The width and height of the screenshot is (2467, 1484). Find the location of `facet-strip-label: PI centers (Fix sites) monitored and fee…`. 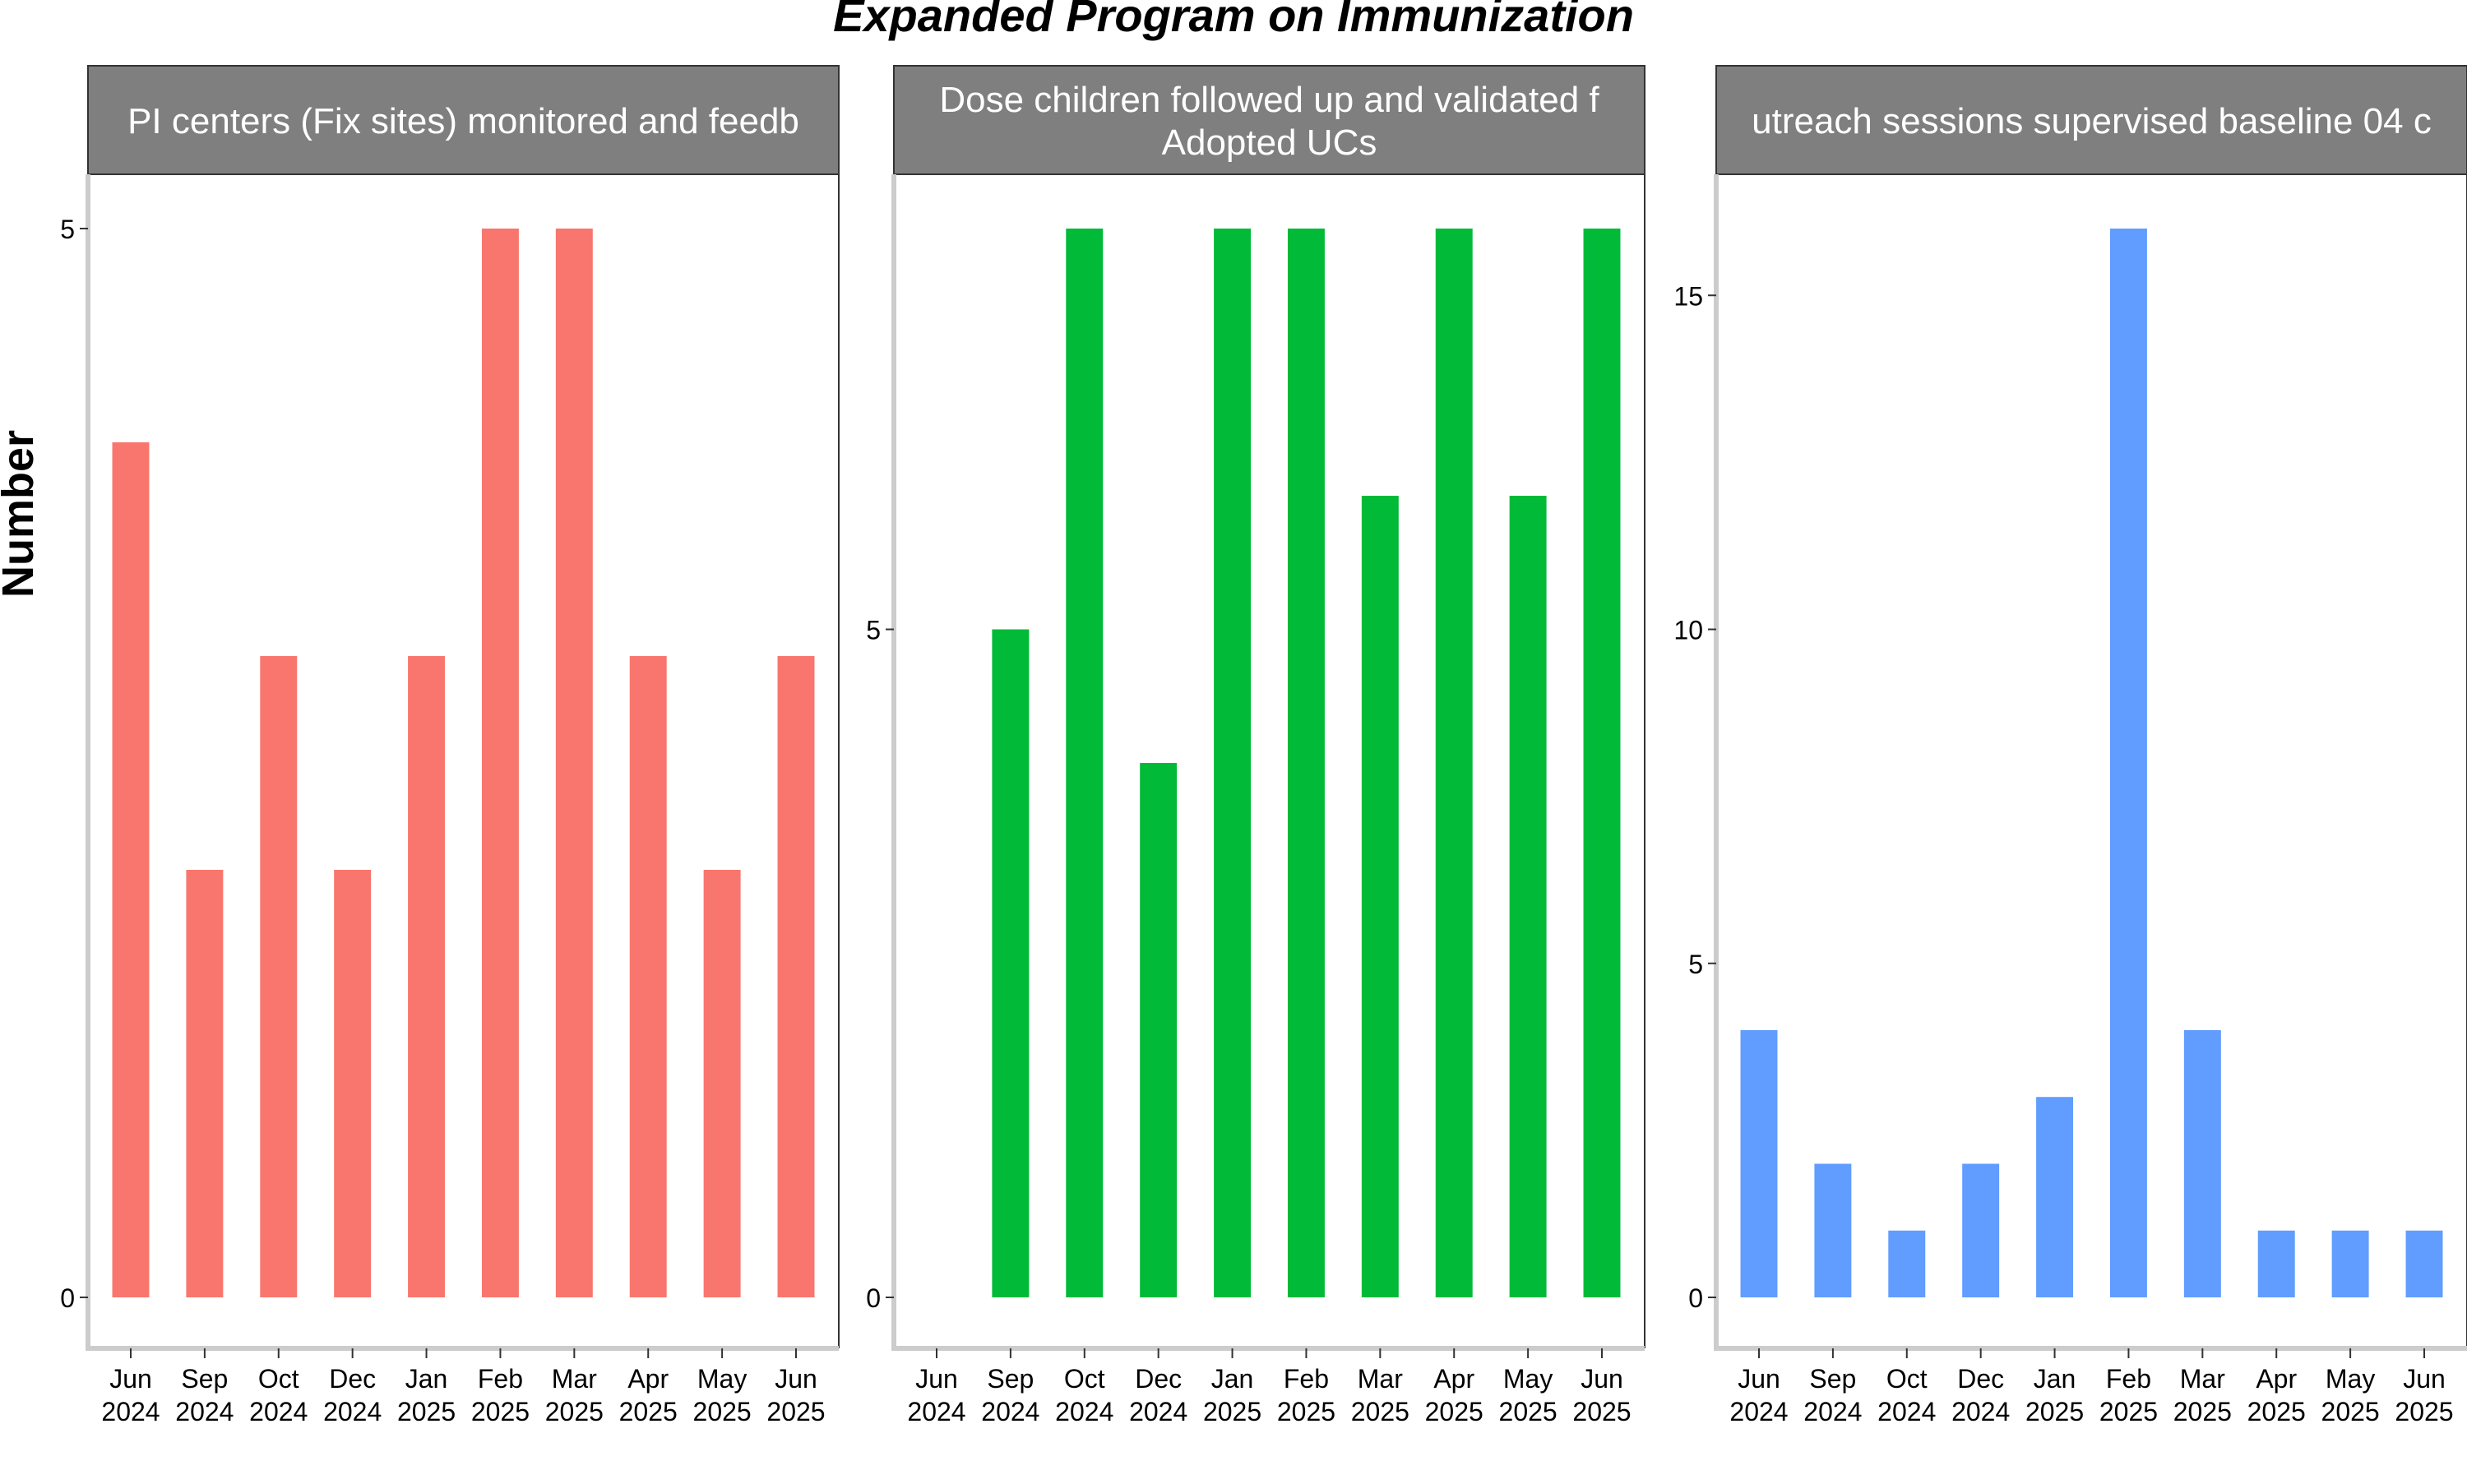

facet-strip-label: PI centers (Fix sites) monitored and fee… is located at coordinates (463, 121).